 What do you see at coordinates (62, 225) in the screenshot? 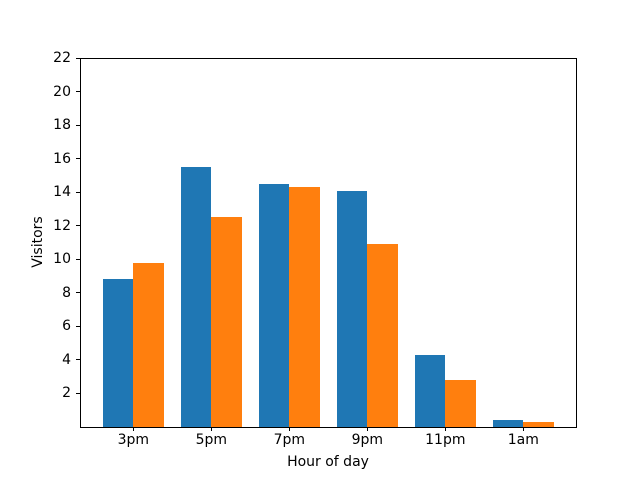
I see `y-tick-label: 12` at bounding box center [62, 225].